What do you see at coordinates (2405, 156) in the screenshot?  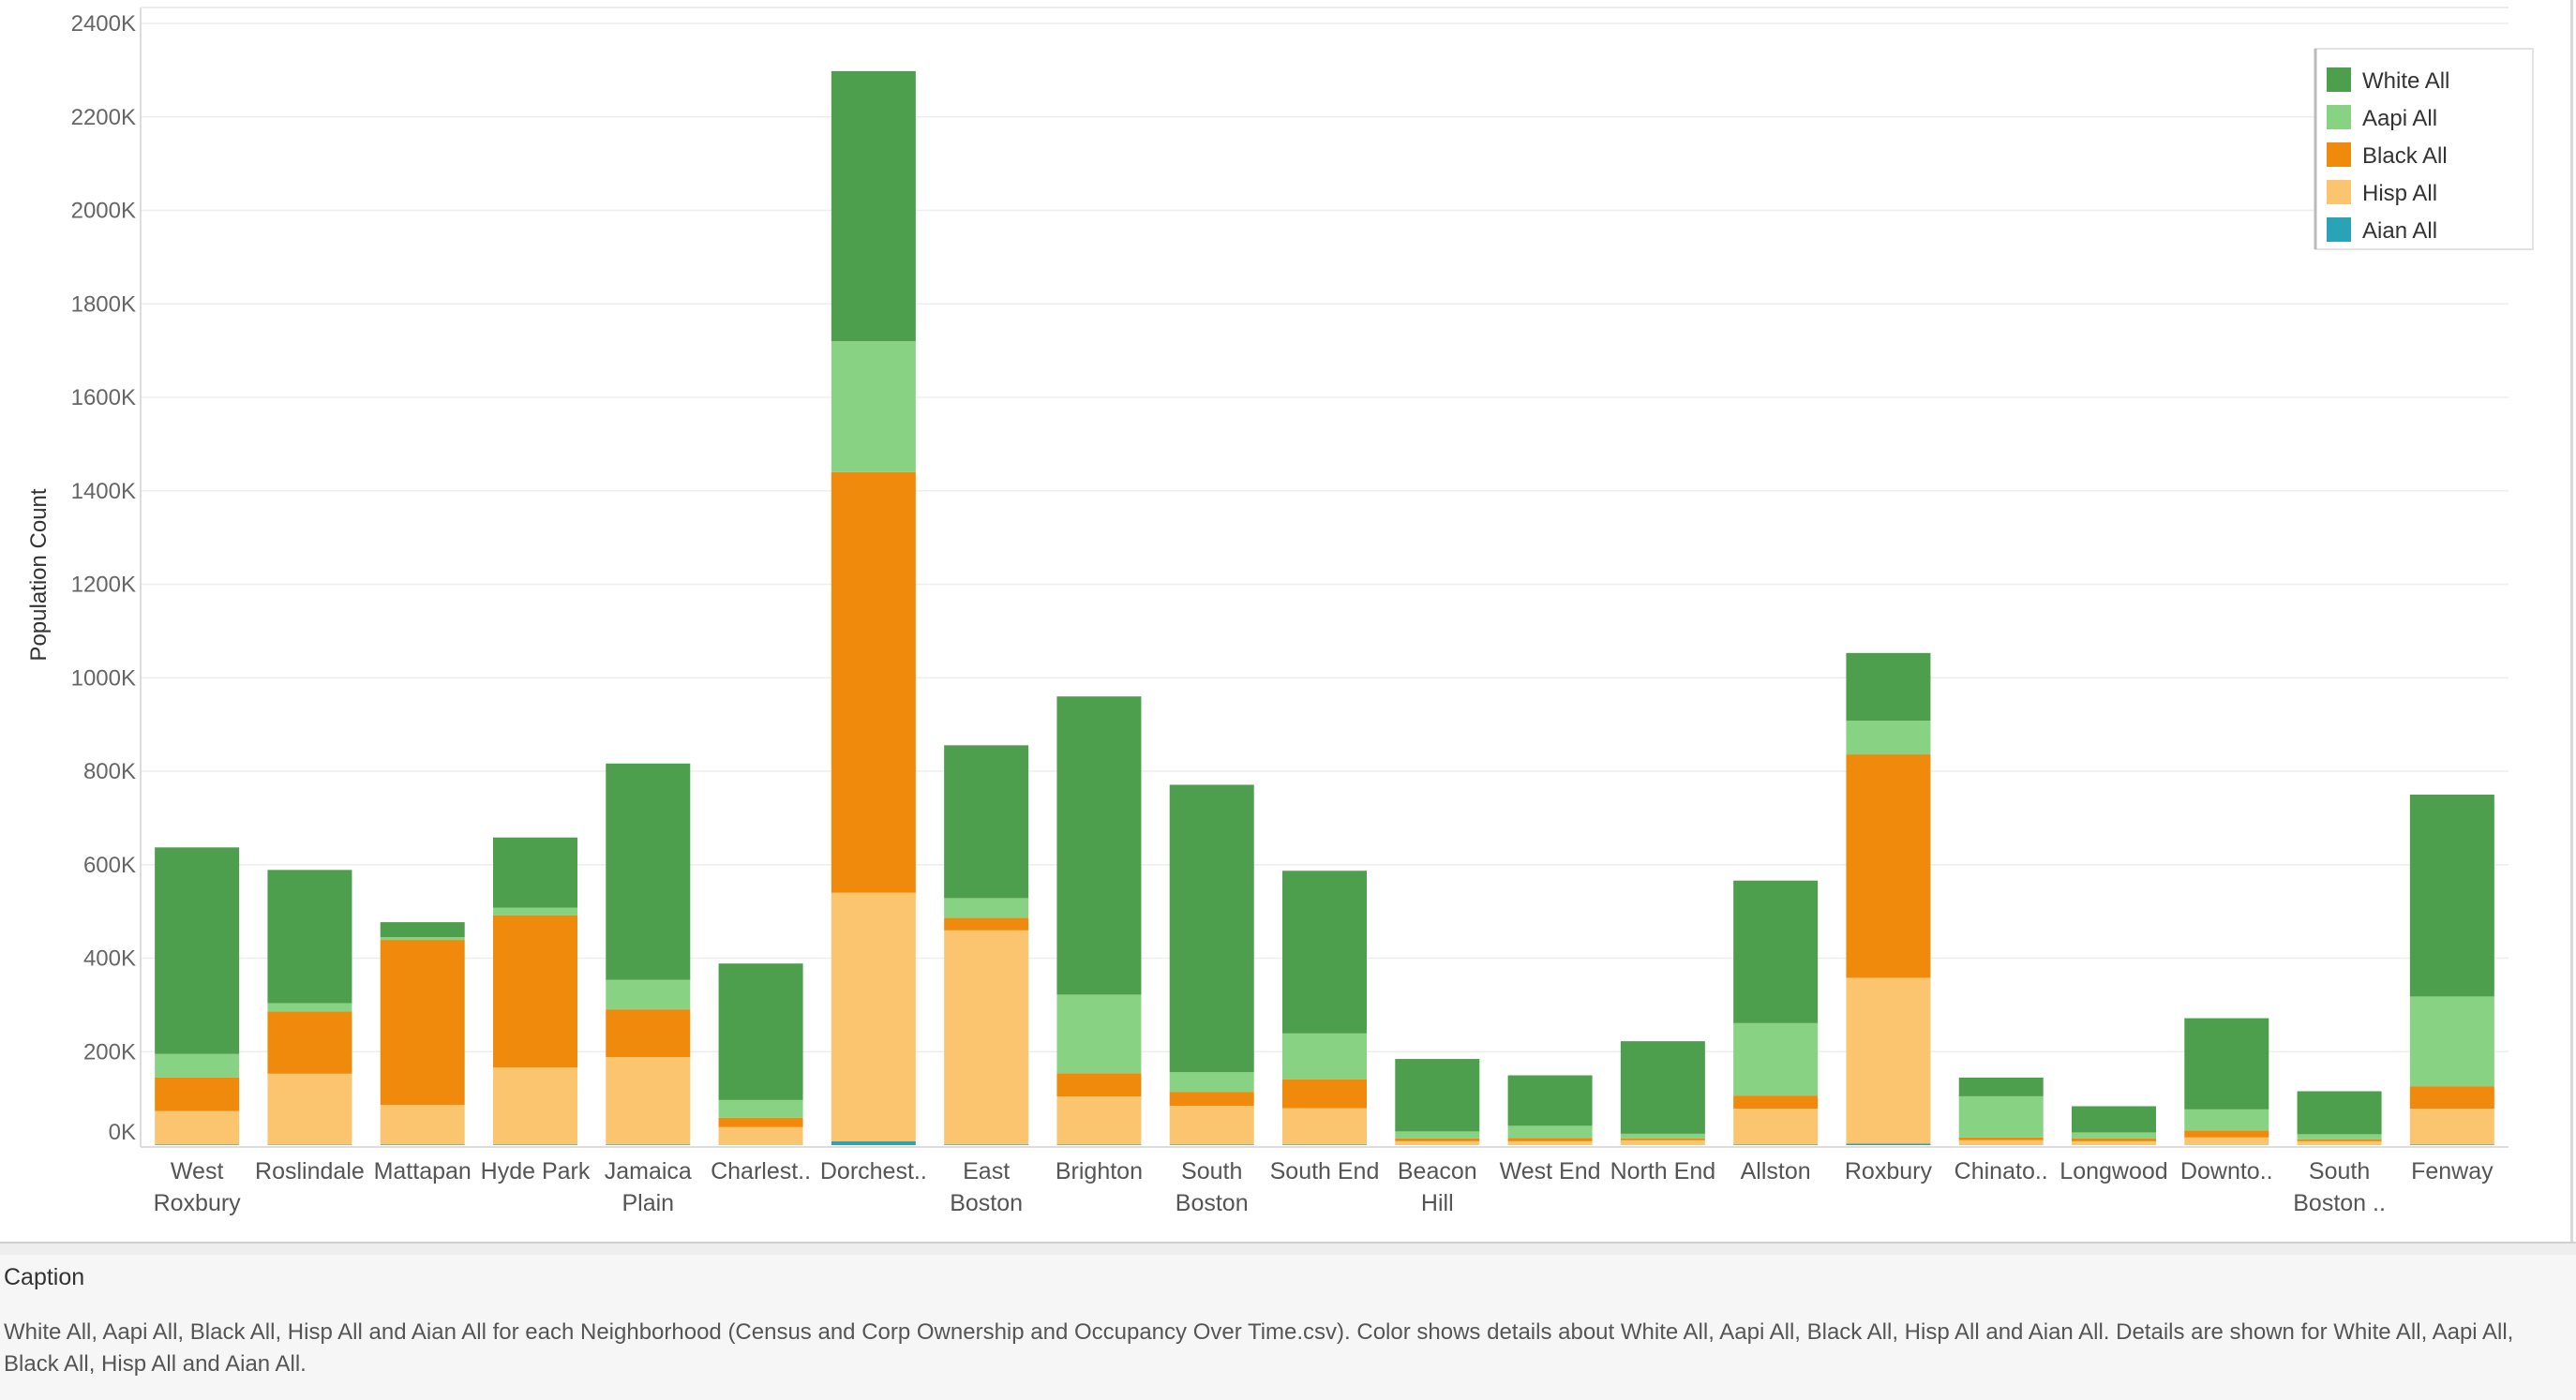 I see `legend-label: Black All` at bounding box center [2405, 156].